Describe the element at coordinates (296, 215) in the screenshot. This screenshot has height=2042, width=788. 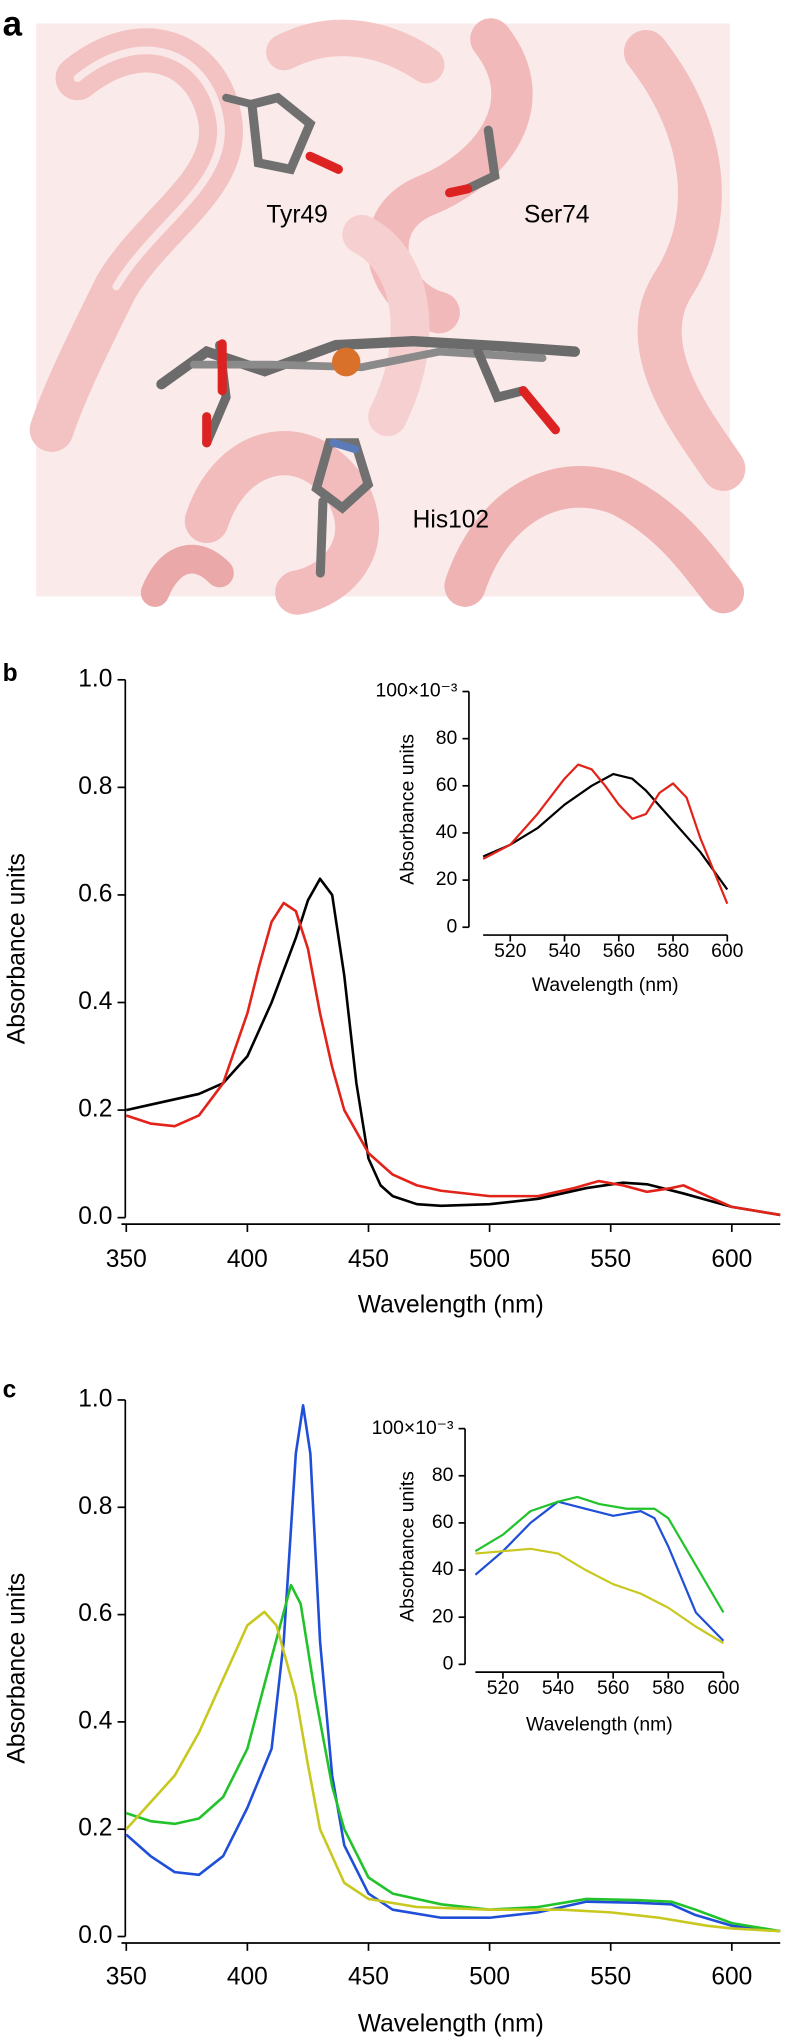
I see `residue-label: Tyr49` at that location.